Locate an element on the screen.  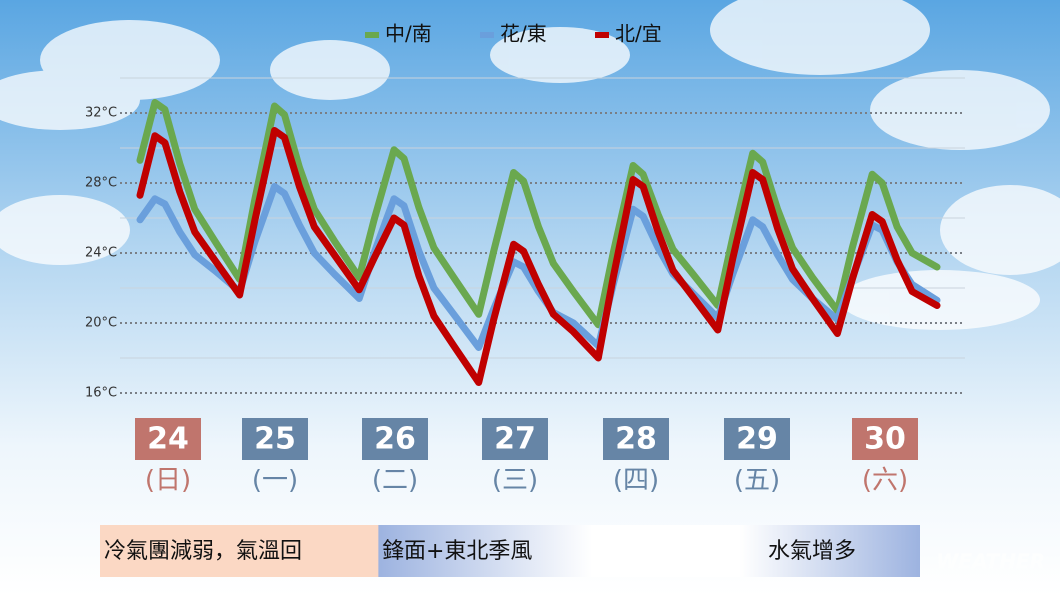
day-weekday: (五) is located at coordinates (757, 481).